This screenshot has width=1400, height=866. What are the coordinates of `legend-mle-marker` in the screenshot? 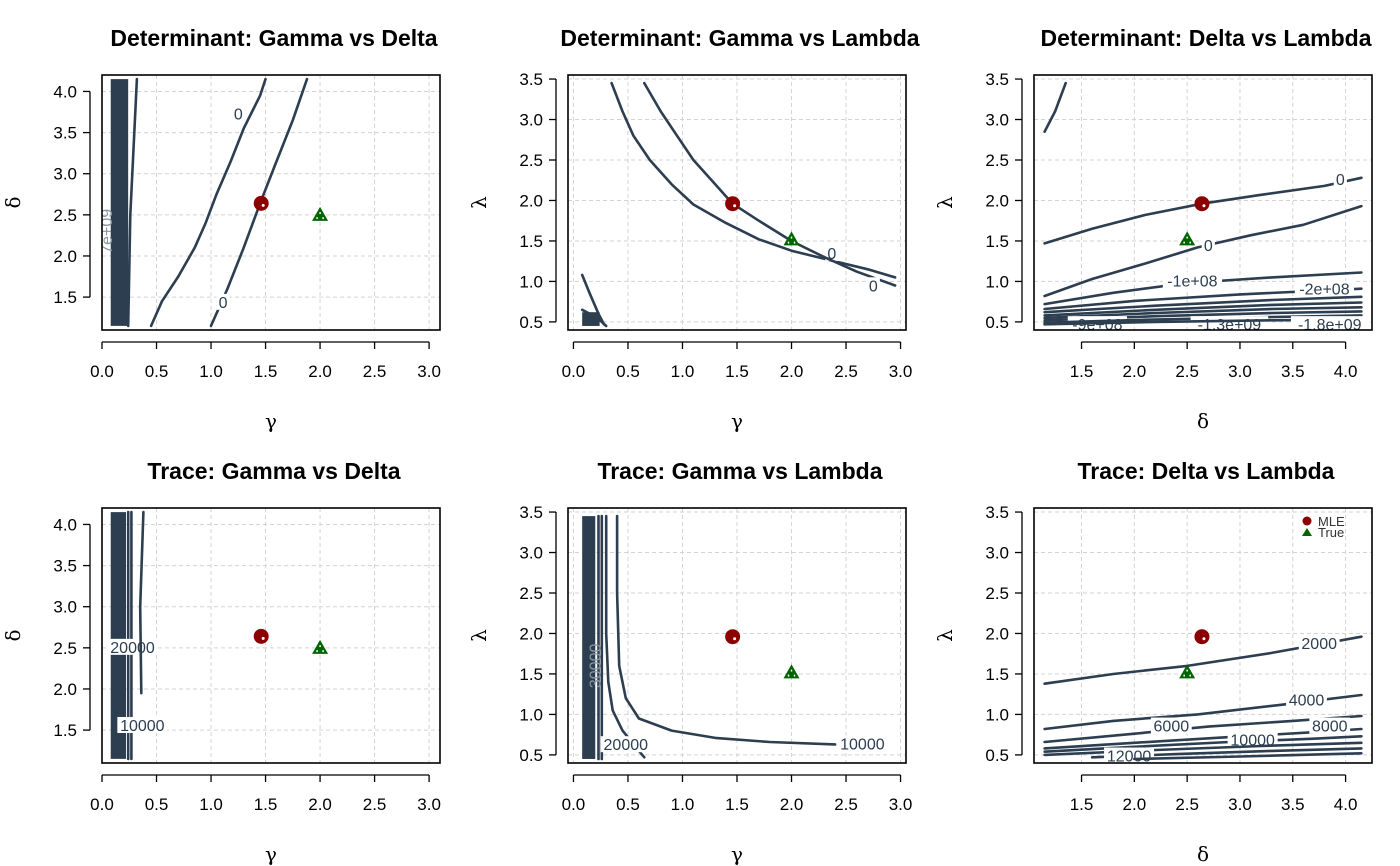 It's located at (1307, 521).